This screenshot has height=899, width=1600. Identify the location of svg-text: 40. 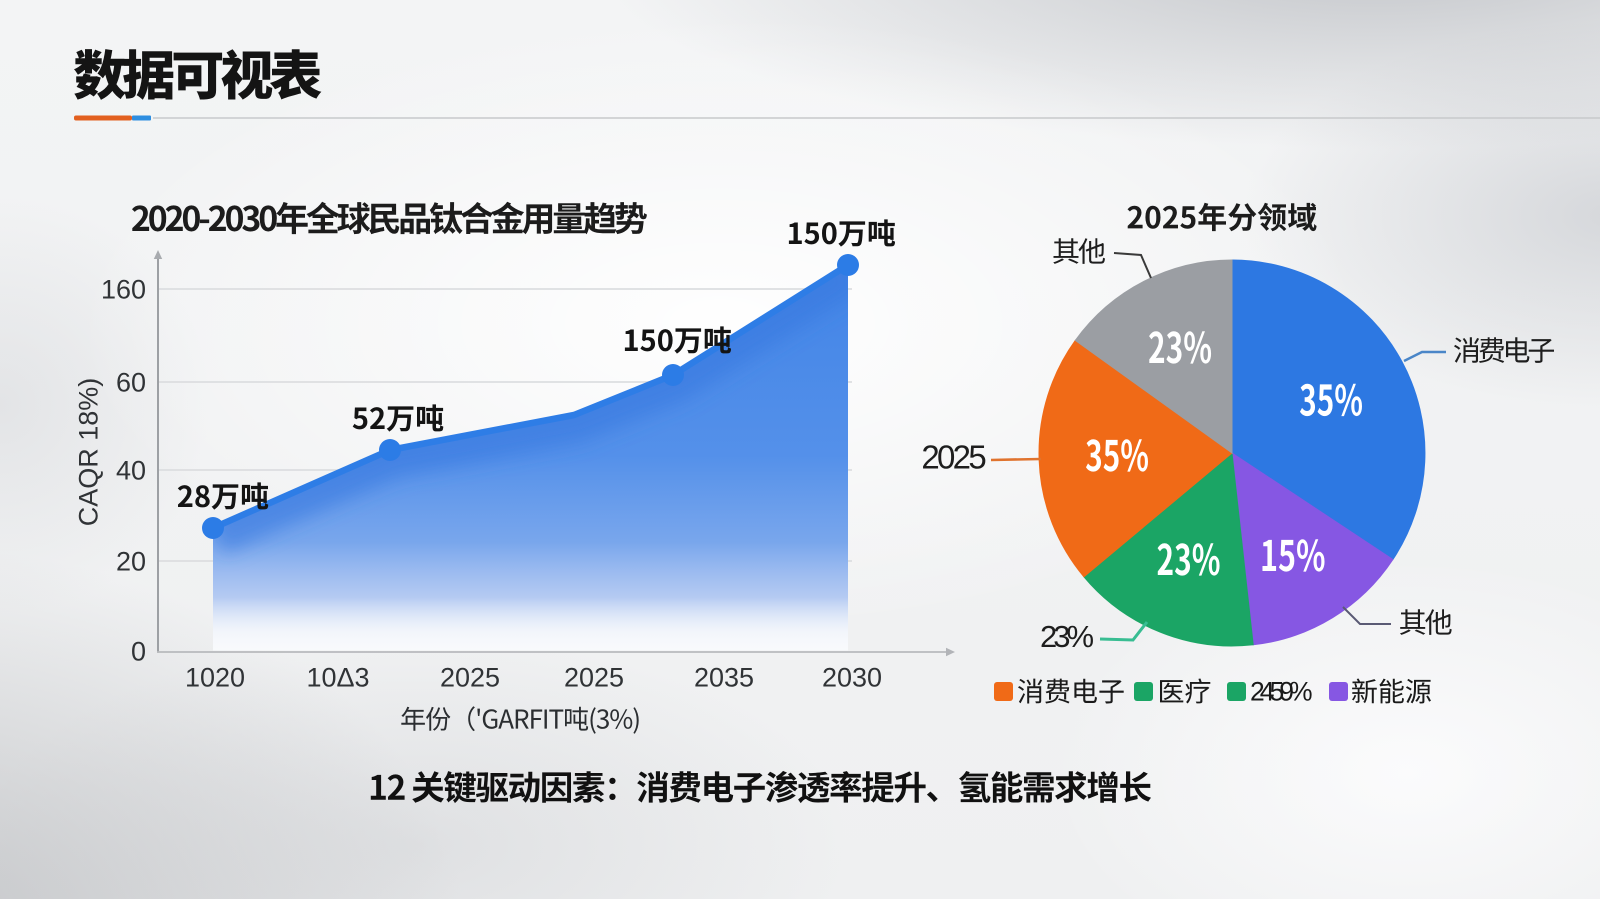
(131, 471).